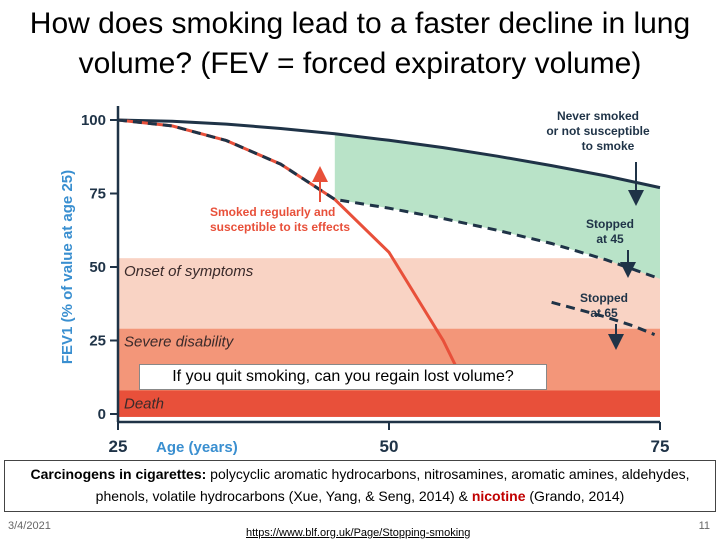 Image resolution: width=720 pixels, height=540 pixels. I want to click on slide-date: 3/4/2021, so click(29, 526).